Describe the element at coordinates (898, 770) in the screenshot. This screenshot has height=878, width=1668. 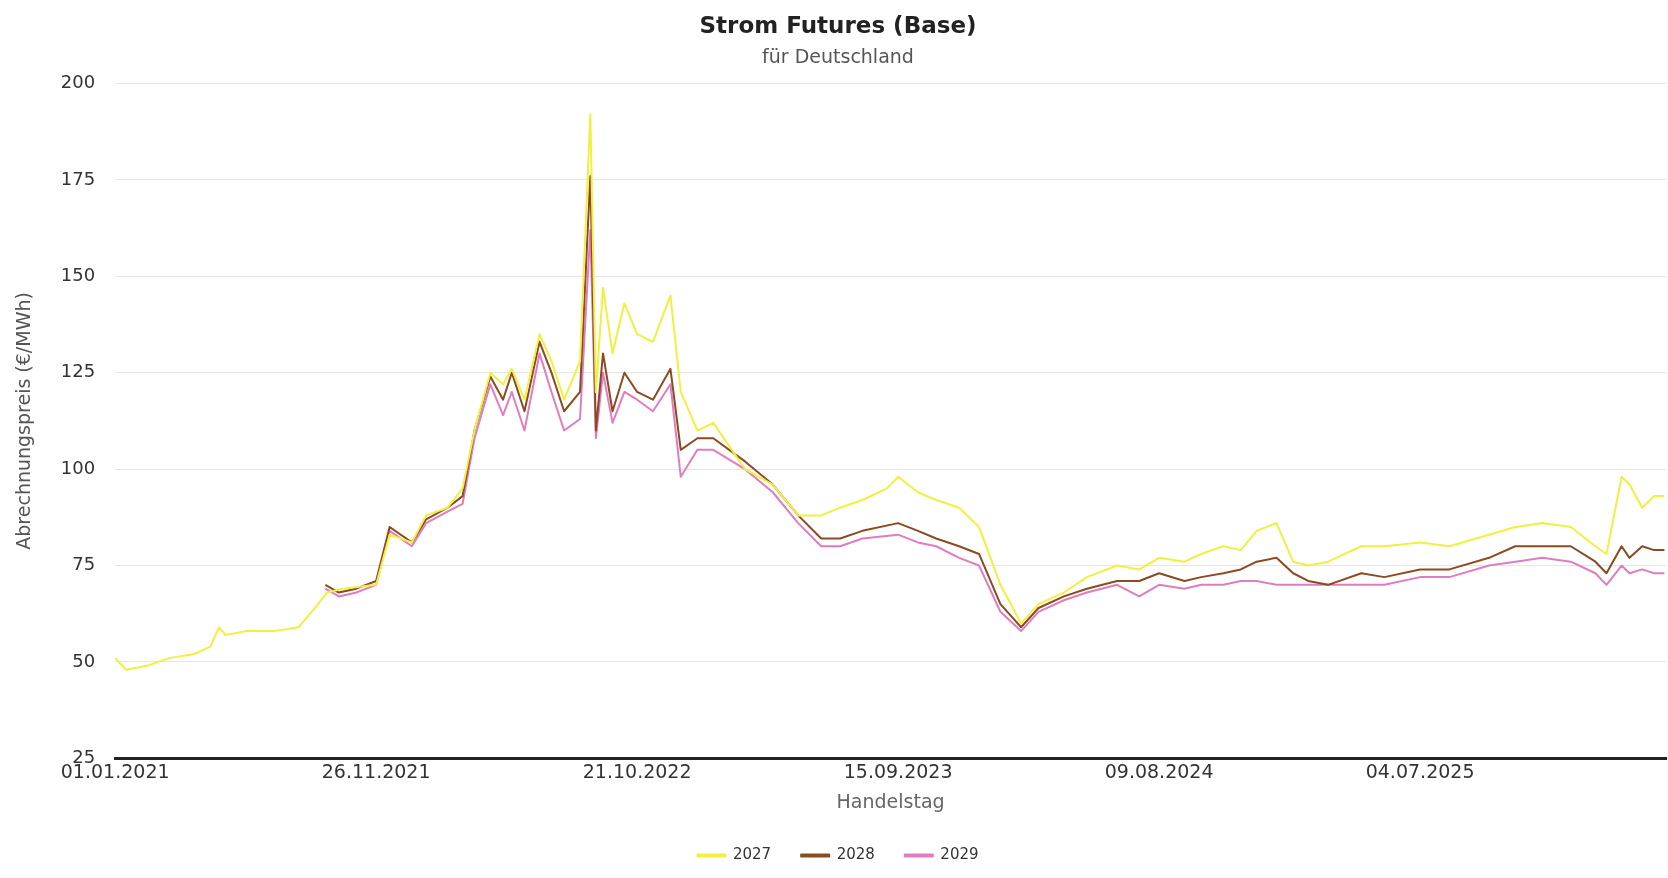
I see `x-tick-label: 15.09.2023` at that location.